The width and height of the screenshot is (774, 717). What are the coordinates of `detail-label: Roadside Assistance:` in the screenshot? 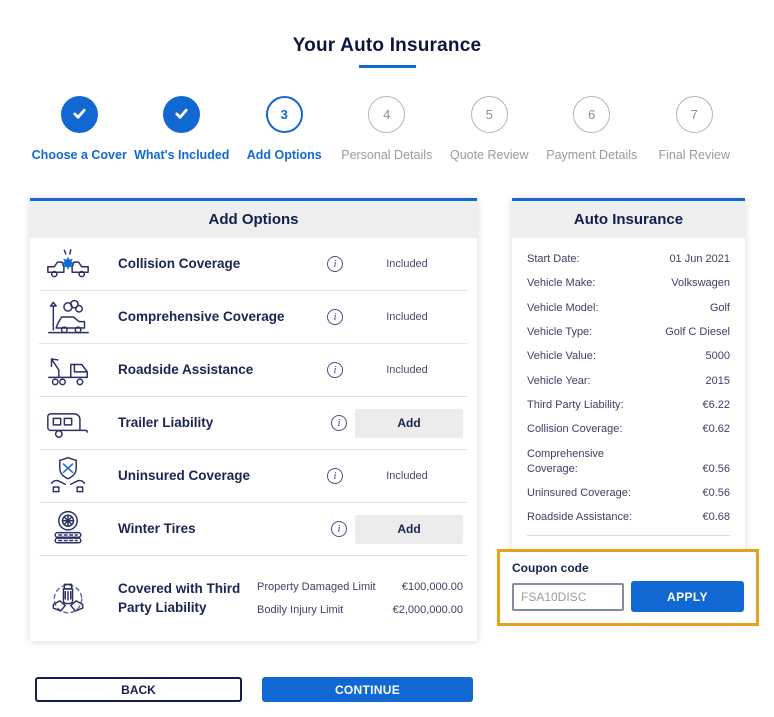 It's located at (580, 517).